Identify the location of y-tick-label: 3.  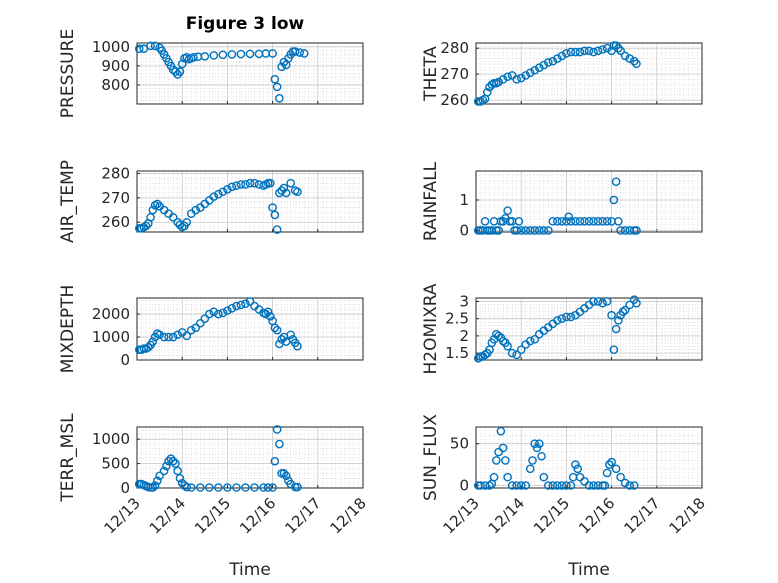
(464, 301).